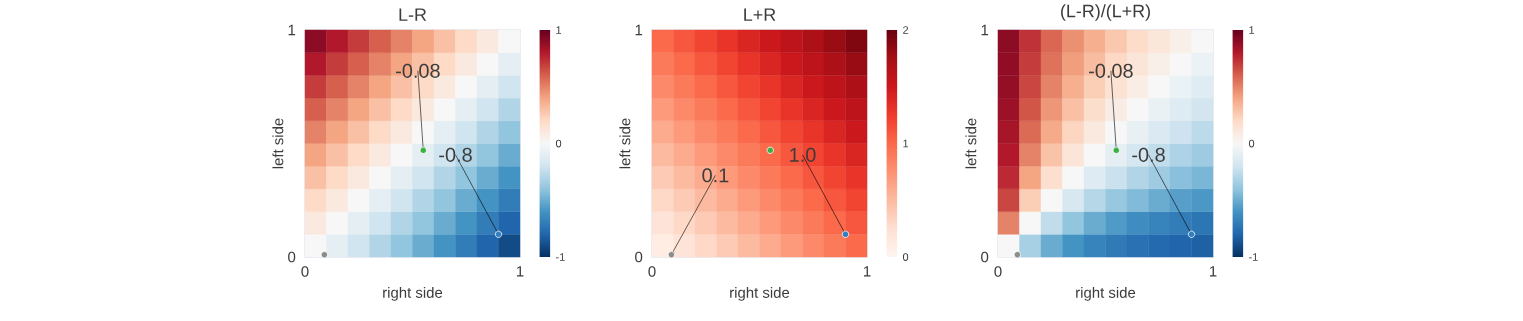 The height and width of the screenshot is (321, 1523). I want to click on chart-title: L+R, so click(760, 14).